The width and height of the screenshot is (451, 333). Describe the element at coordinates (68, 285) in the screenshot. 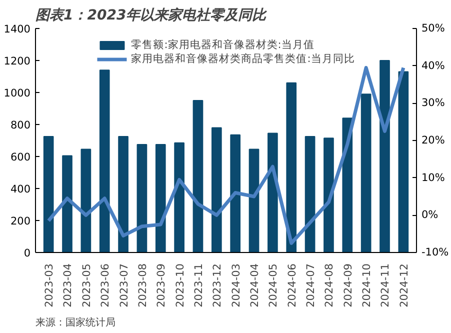

I see `x-tick-label: 2023-04` at that location.